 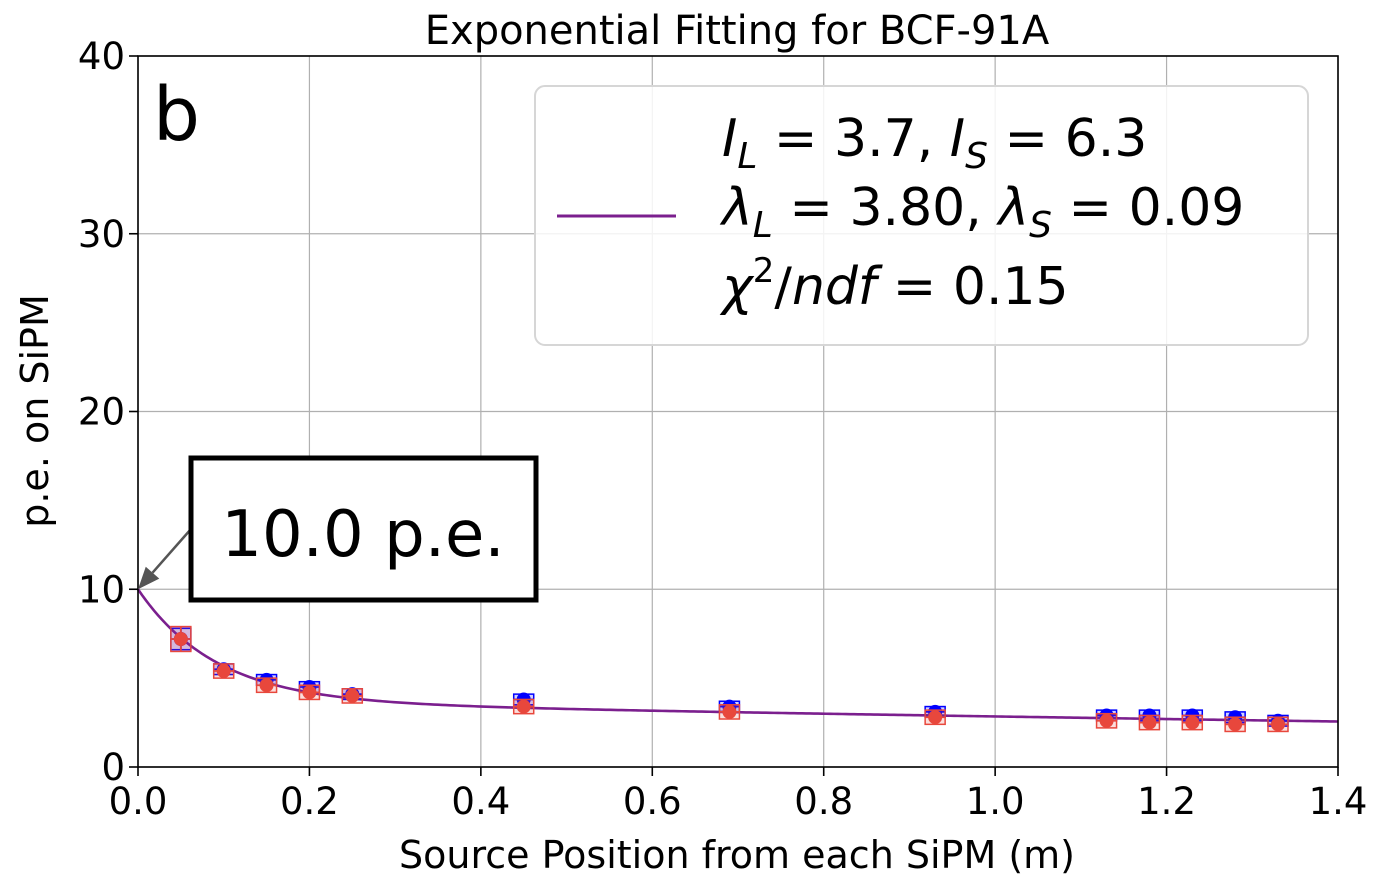 I want to click on x-tick-label: 1.4, so click(x=1338, y=801).